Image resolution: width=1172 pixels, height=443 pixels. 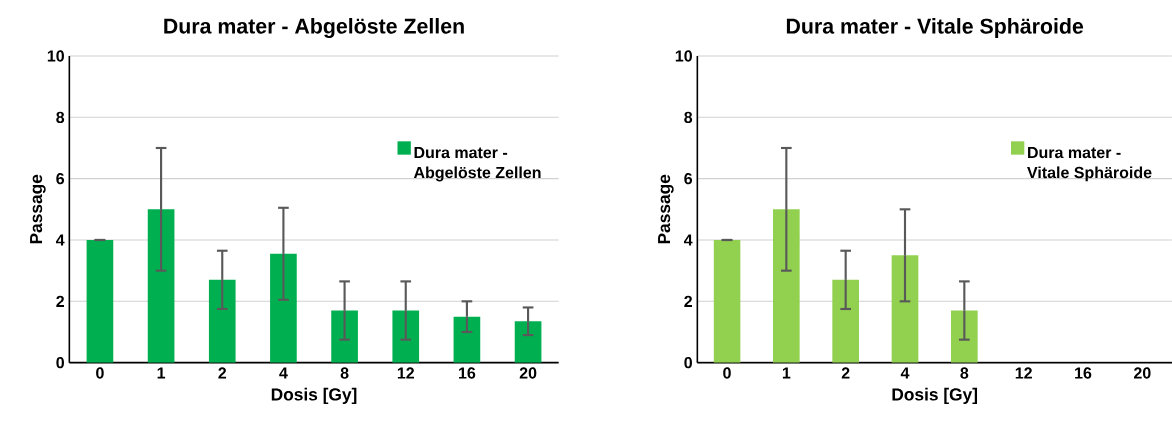 What do you see at coordinates (314, 28) in the screenshot?
I see `chart-title: Dura mater - Abgelöste Zellen` at bounding box center [314, 28].